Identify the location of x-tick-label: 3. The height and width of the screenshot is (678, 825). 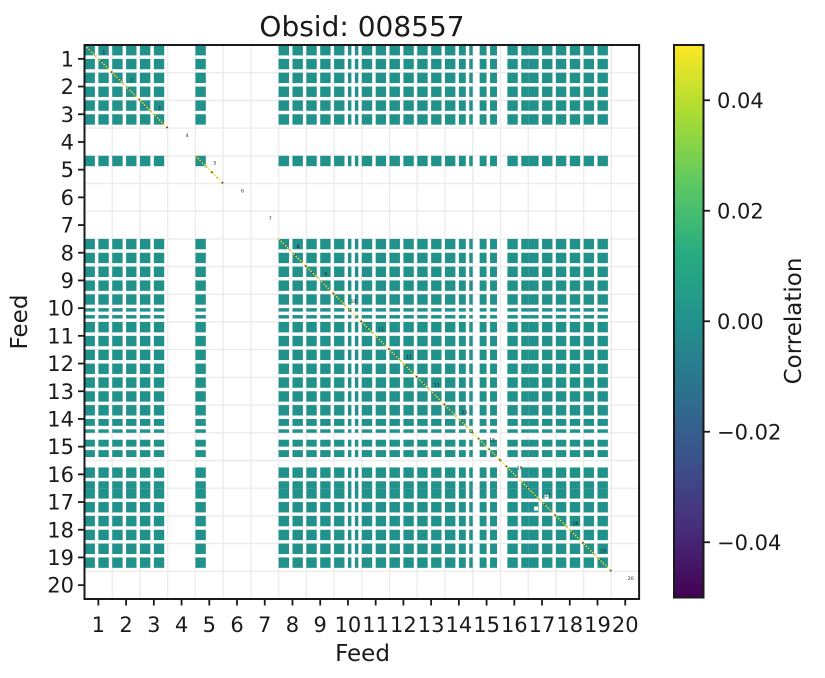
(153, 625).